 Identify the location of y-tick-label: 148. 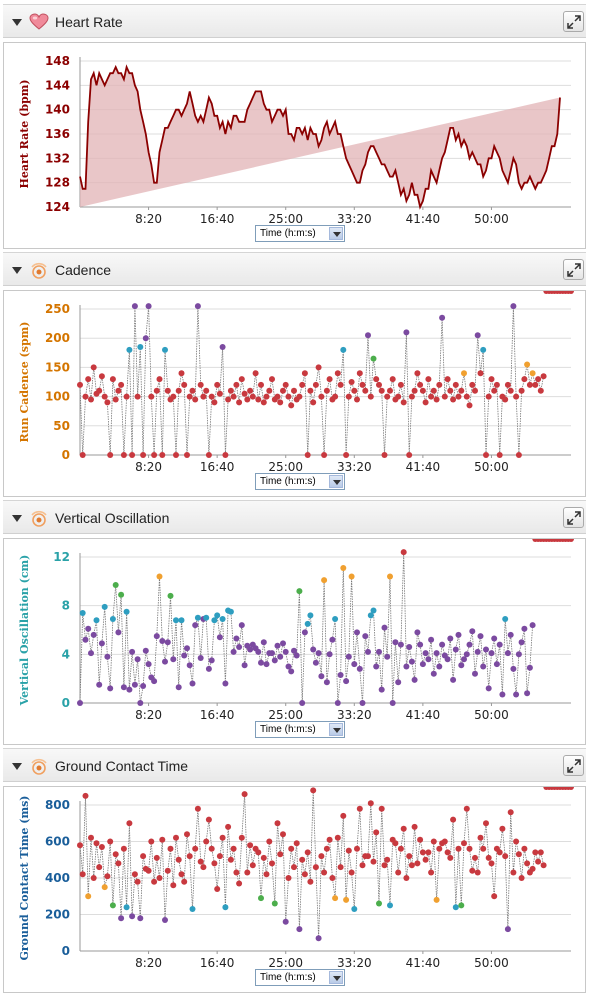
(57, 61).